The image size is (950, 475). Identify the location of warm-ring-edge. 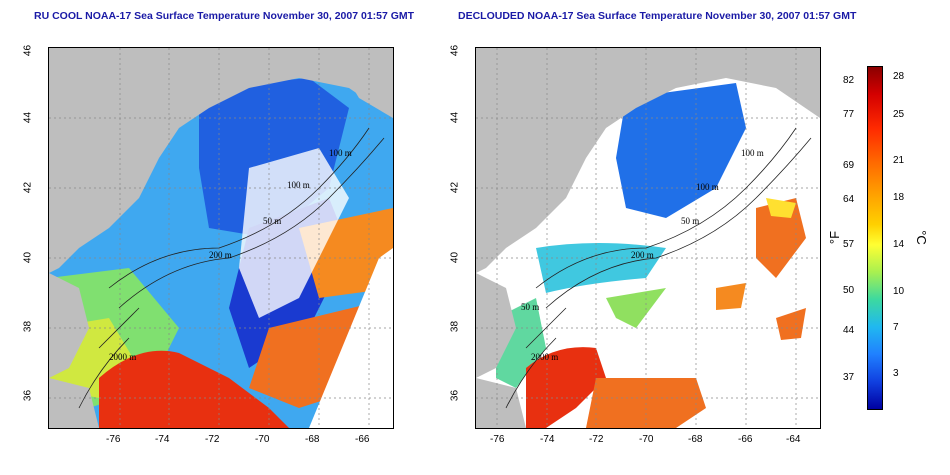
(781, 208).